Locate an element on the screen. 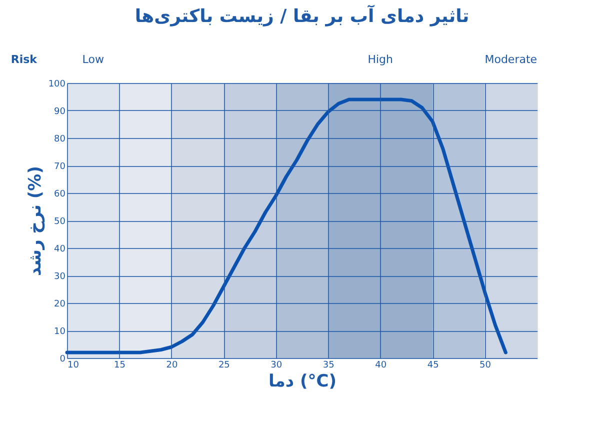 The width and height of the screenshot is (600, 434). x-tick-label: 20 is located at coordinates (172, 365).